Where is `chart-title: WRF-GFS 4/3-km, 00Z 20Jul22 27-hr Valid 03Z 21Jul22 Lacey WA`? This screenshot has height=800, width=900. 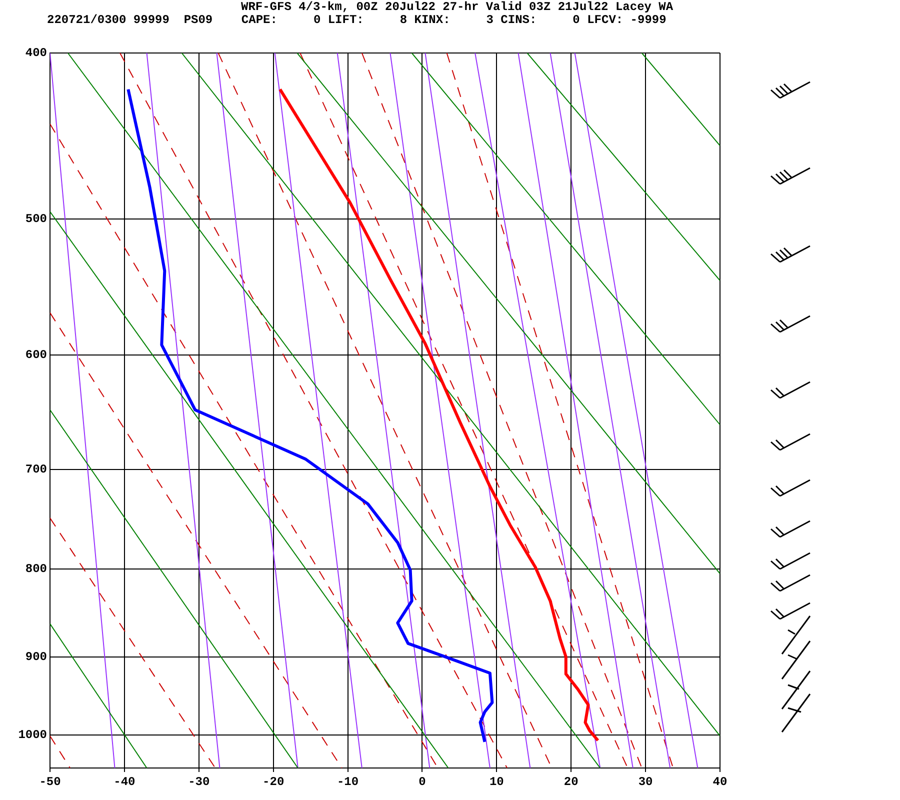
chart-title: WRF-GFS 4/3-km, 00Z 20Jul22 27-hr Valid 03Z 21Jul22 Lacey WA is located at coordinates (457, 7).